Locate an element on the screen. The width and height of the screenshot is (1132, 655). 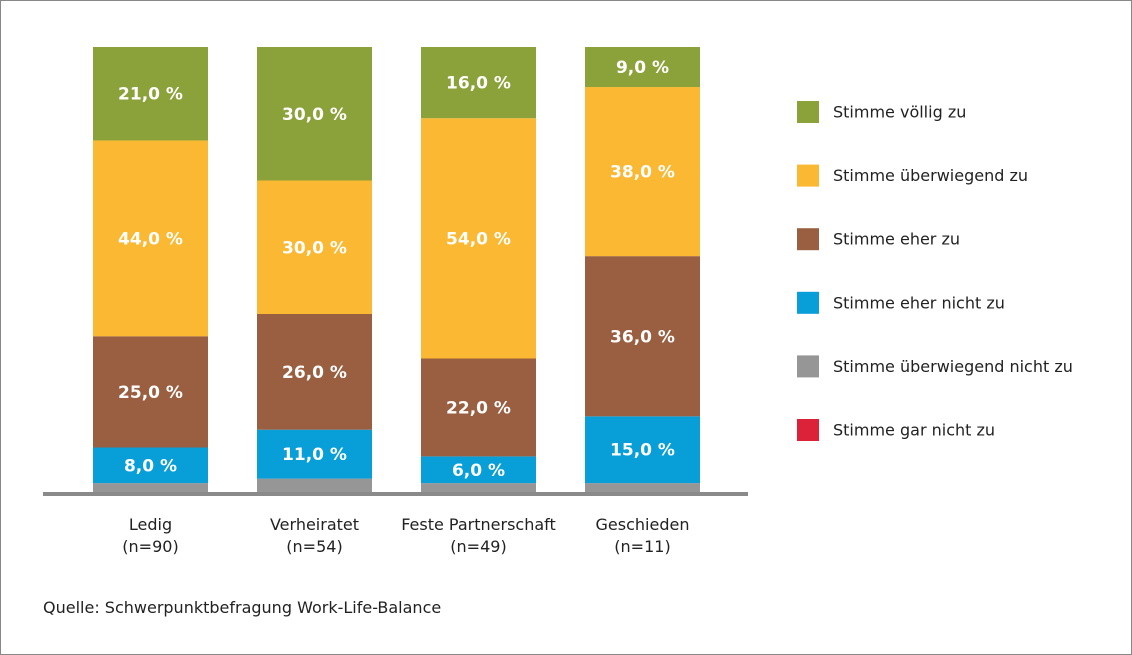
legend-label: Stimme völlig zu is located at coordinates (899, 112).